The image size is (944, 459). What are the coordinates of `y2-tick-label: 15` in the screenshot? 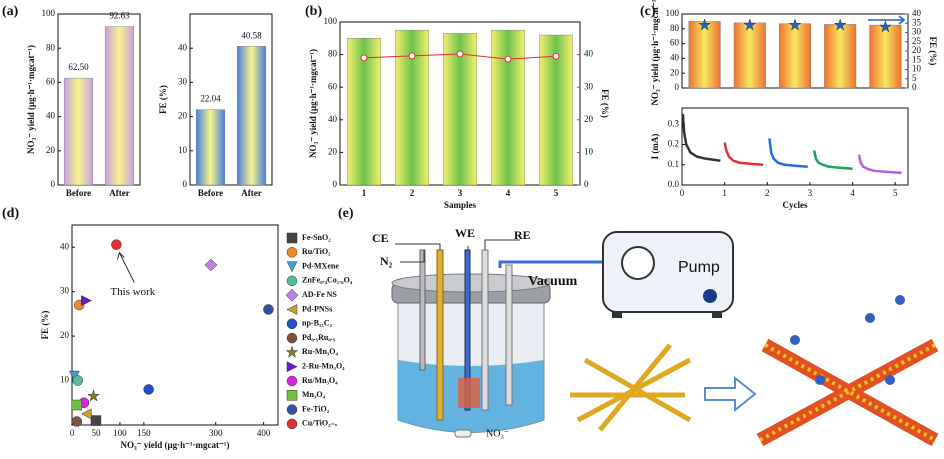 It's located at (917, 59).